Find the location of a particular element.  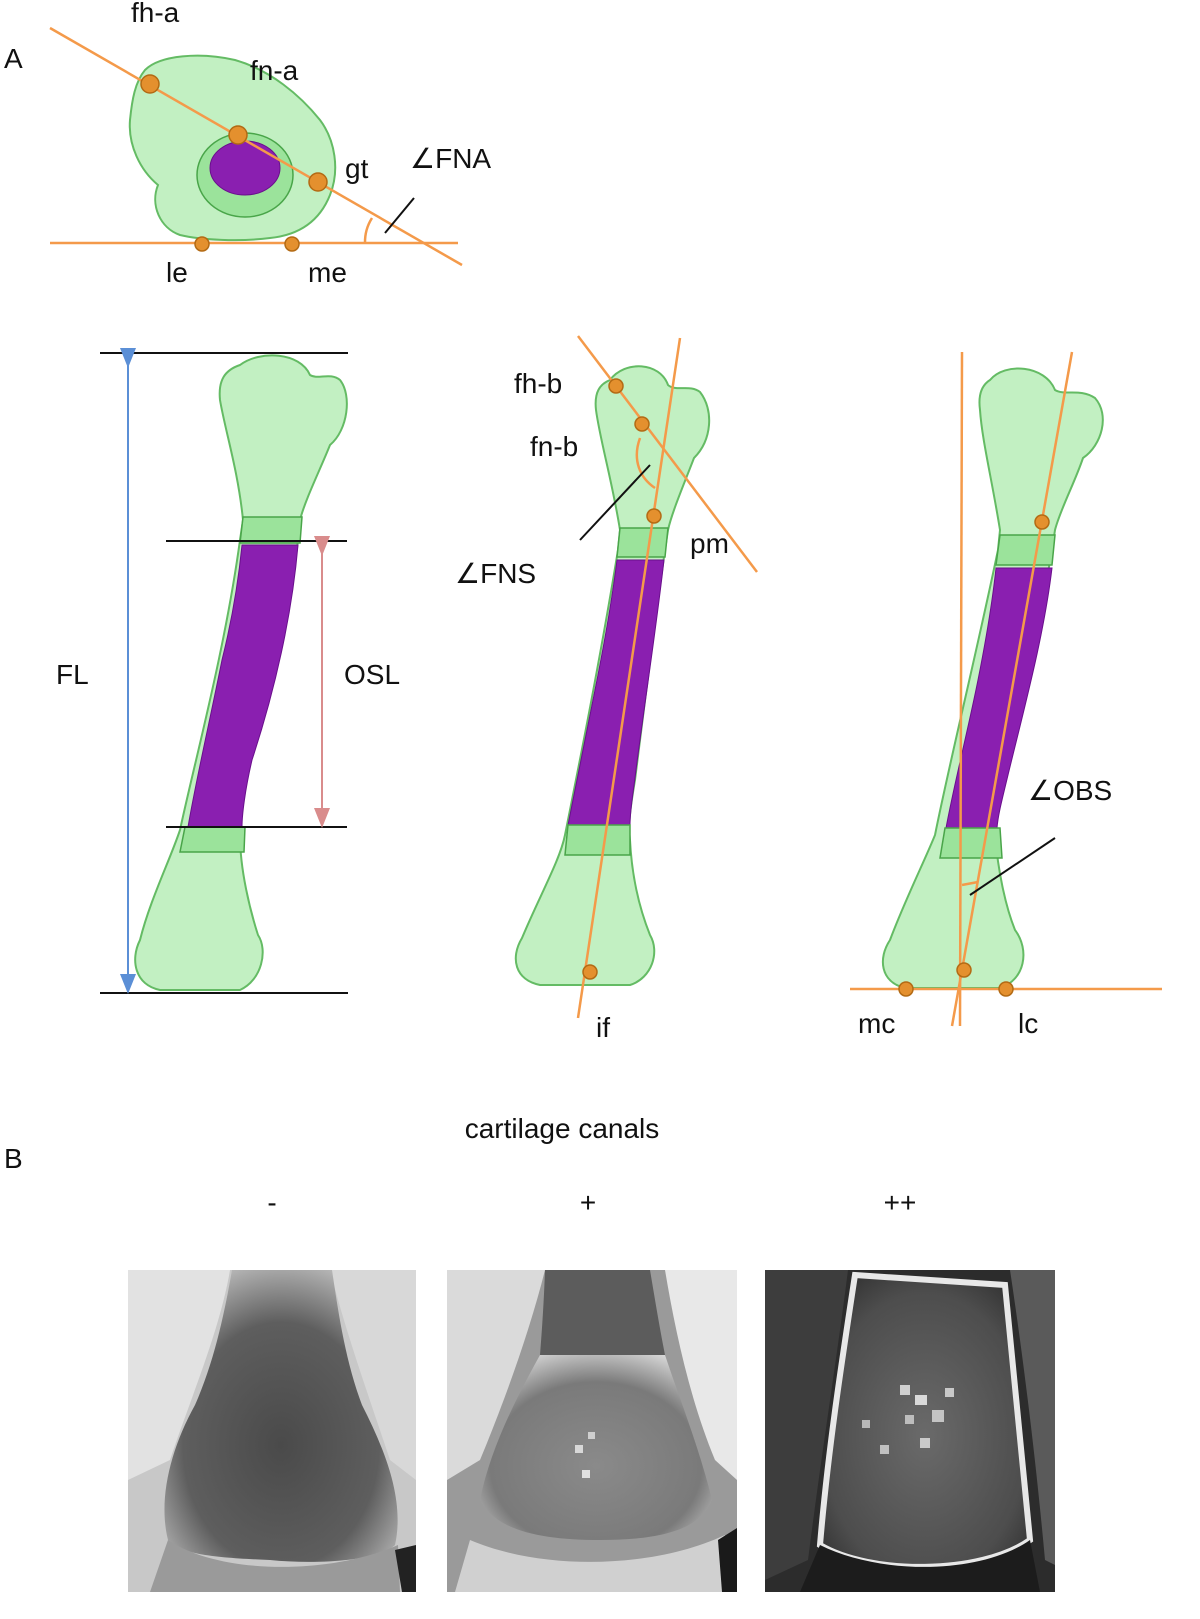

label-fh-b: fh-b is located at coordinates (538, 383).